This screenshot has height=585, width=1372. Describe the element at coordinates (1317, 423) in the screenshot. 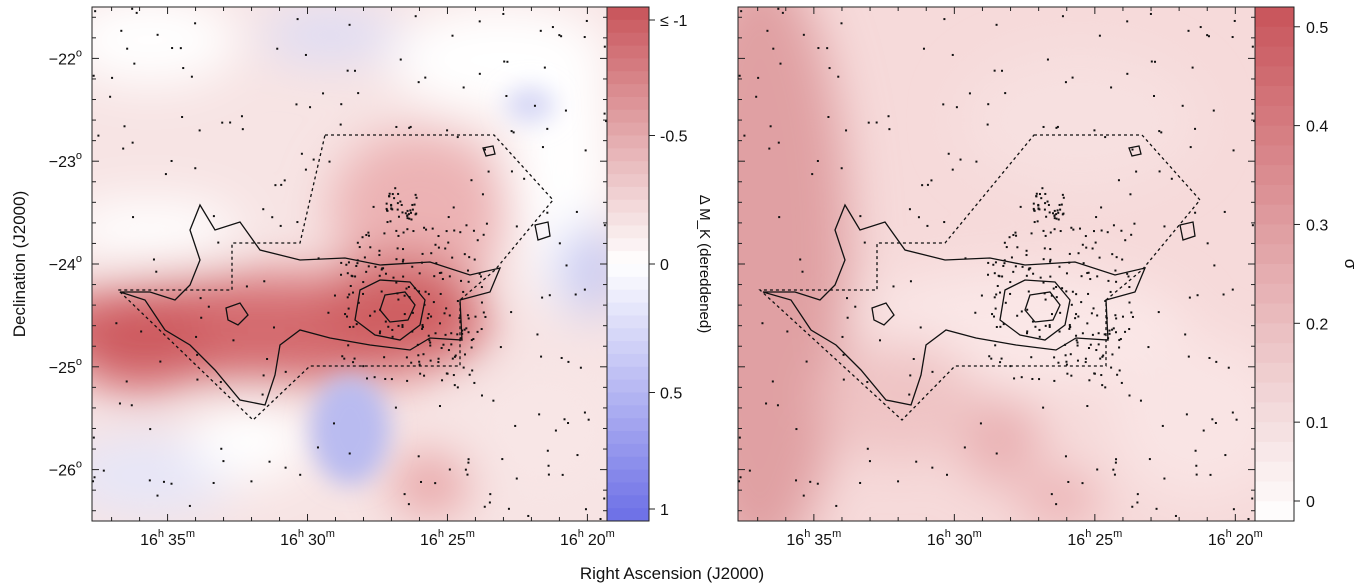

I see `colorbar-tick-label: 0.1` at that location.